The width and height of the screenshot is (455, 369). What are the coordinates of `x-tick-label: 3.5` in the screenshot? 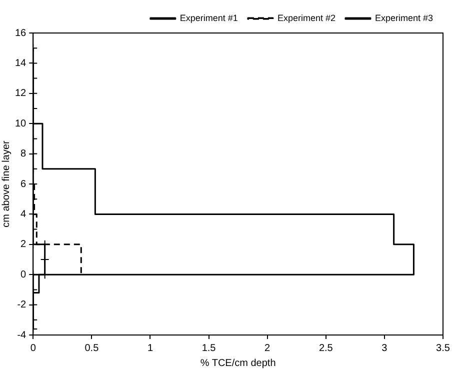 It's located at (443, 348).